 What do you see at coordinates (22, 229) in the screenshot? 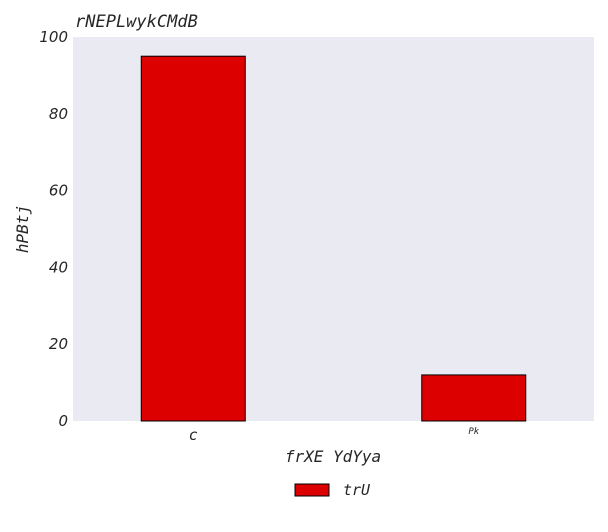
I see `y-axis-label: hPBtj` at bounding box center [22, 229].